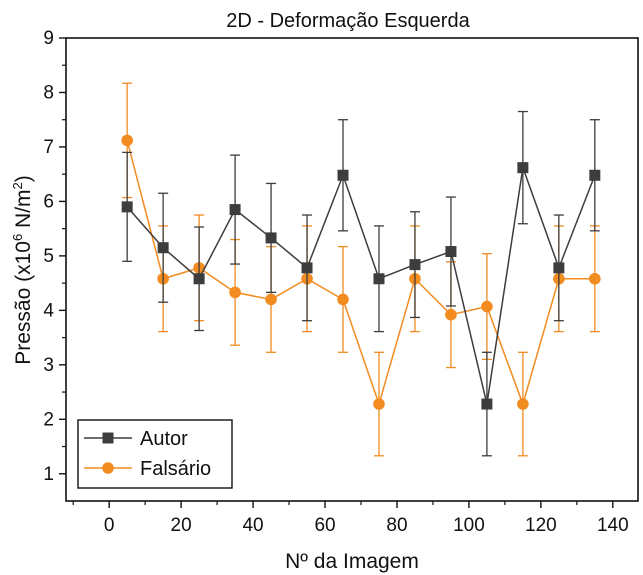  What do you see at coordinates (469, 525) in the screenshot?
I see `x-tick-label: 100` at bounding box center [469, 525].